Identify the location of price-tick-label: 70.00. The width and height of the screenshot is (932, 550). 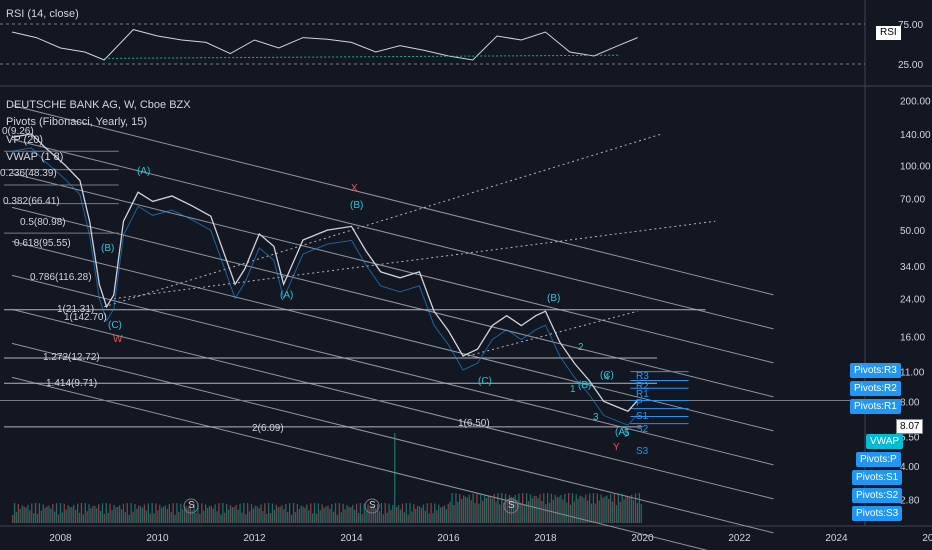
(912, 200).